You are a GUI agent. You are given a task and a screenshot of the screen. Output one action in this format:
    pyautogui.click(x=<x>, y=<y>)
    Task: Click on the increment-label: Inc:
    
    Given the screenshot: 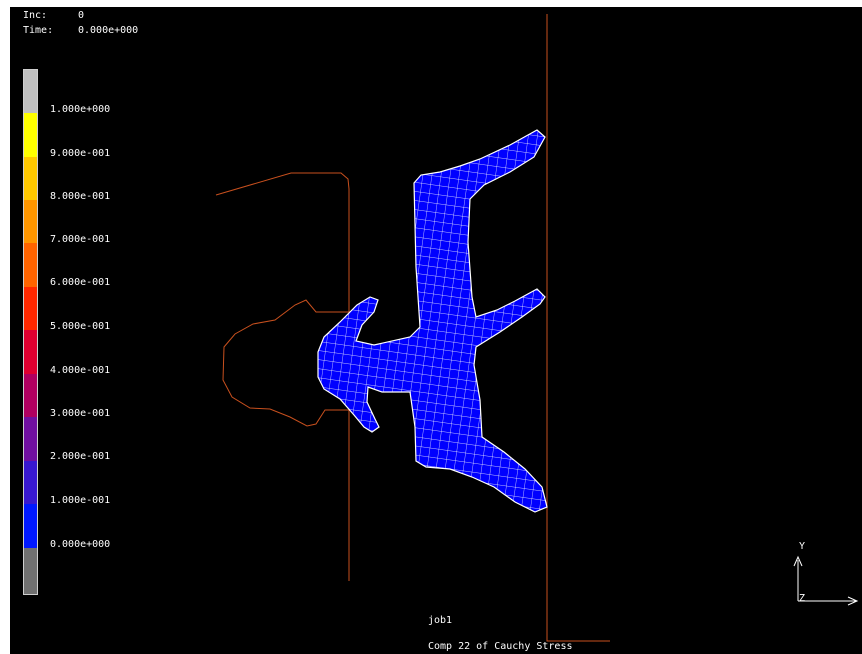 What is the action you would take?
    pyautogui.click(x=35, y=15)
    